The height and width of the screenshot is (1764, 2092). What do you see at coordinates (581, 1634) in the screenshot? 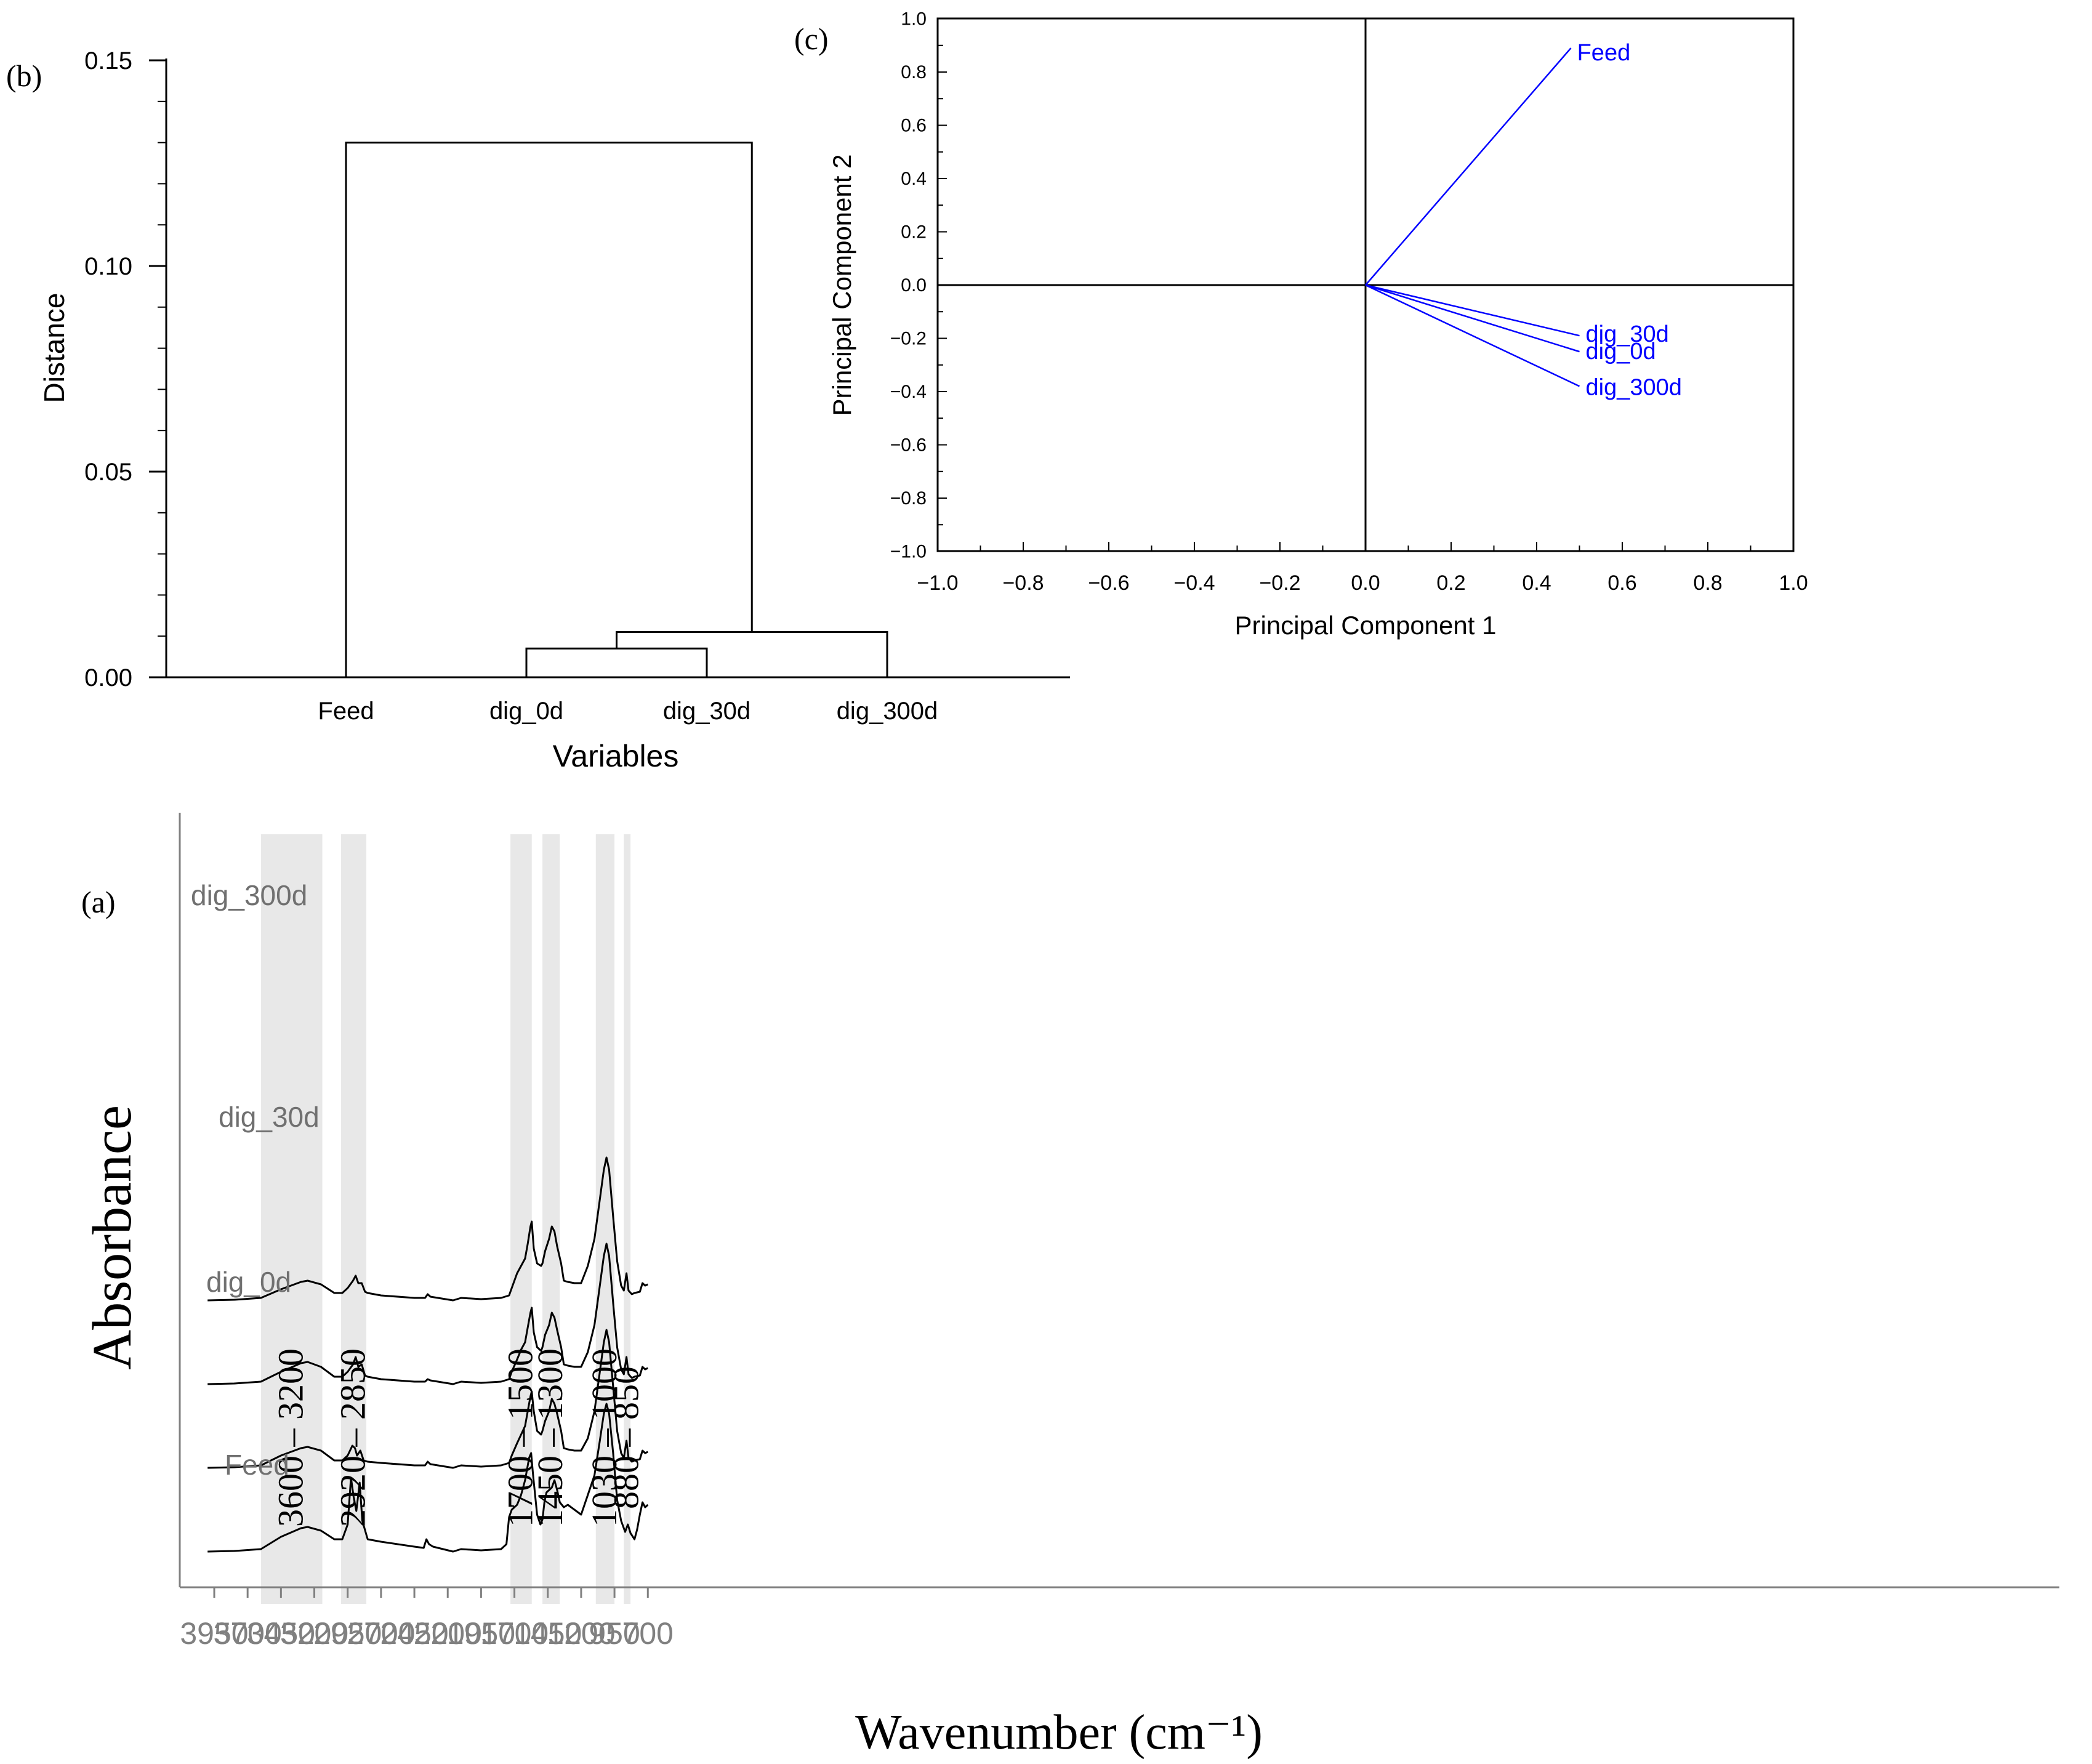
I see `a-x-tick-label-1200: 1200` at bounding box center [581, 1634].